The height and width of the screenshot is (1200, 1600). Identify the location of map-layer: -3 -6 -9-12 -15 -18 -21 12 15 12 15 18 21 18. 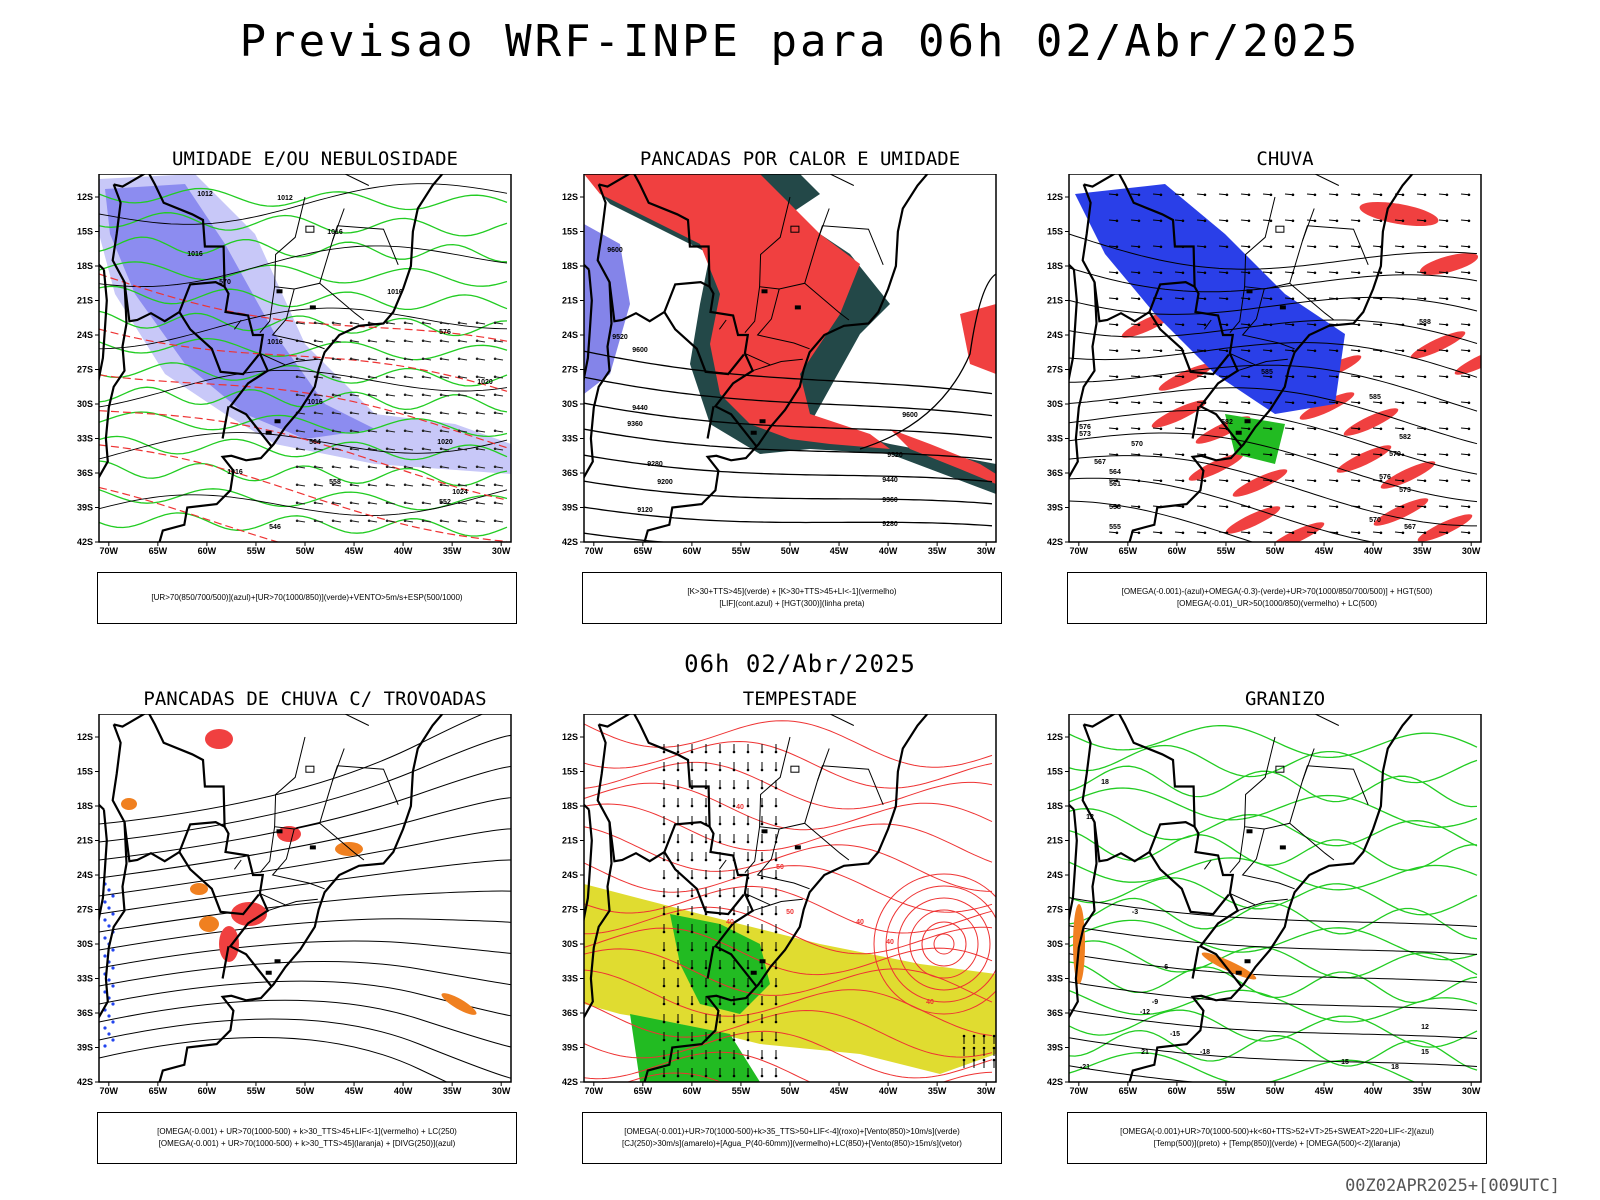
(1273, 898).